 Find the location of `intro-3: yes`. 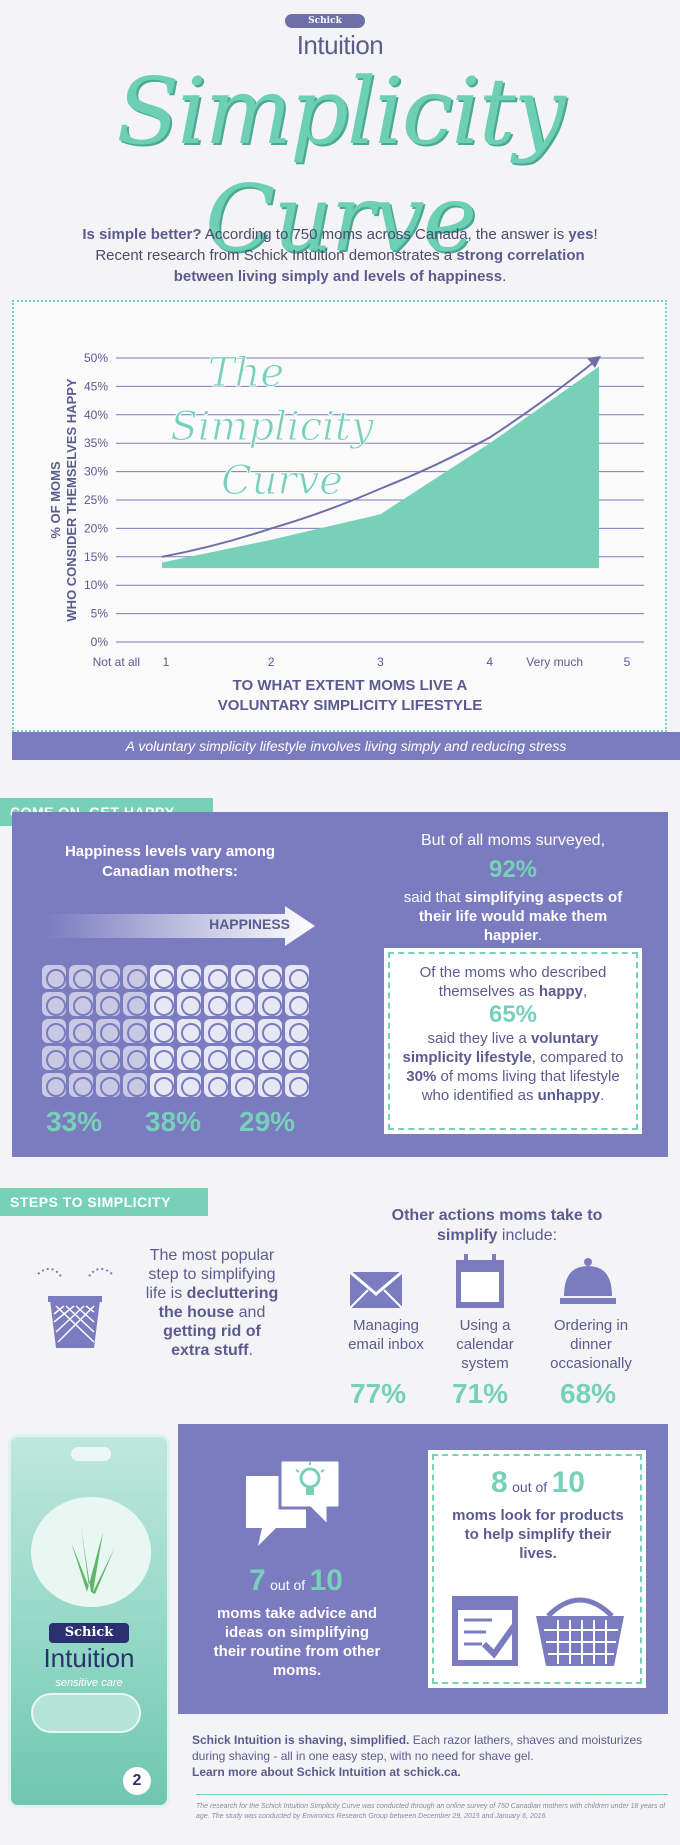

intro-3: yes is located at coordinates (581, 234).